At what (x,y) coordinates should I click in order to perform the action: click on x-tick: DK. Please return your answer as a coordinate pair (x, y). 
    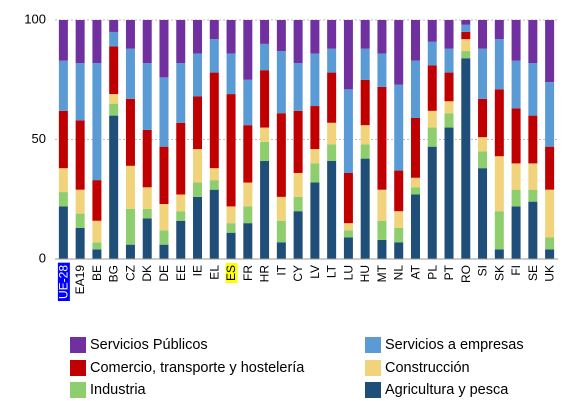
    Looking at the image, I should click on (147, 273).